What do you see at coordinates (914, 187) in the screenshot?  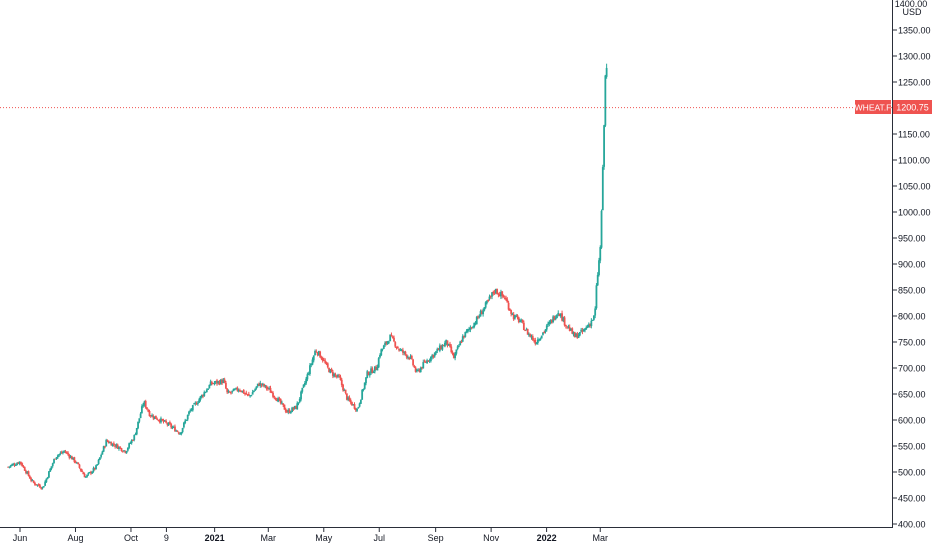 I see `price-tick-label: 1050.00` at bounding box center [914, 187].